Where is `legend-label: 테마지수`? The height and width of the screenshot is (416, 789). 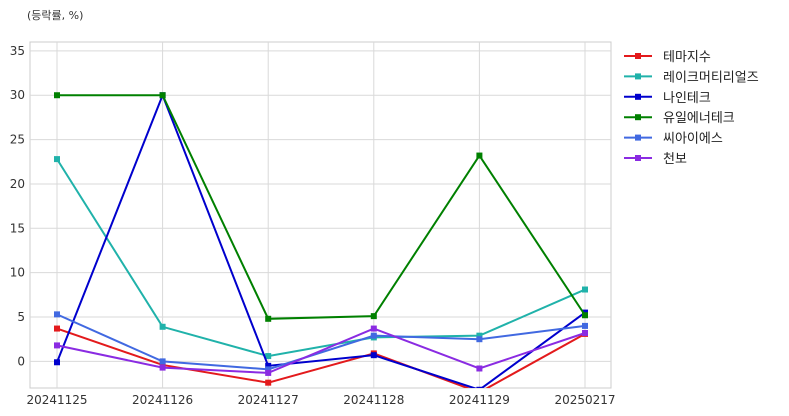
legend-label: 테마지수 is located at coordinates (687, 57).